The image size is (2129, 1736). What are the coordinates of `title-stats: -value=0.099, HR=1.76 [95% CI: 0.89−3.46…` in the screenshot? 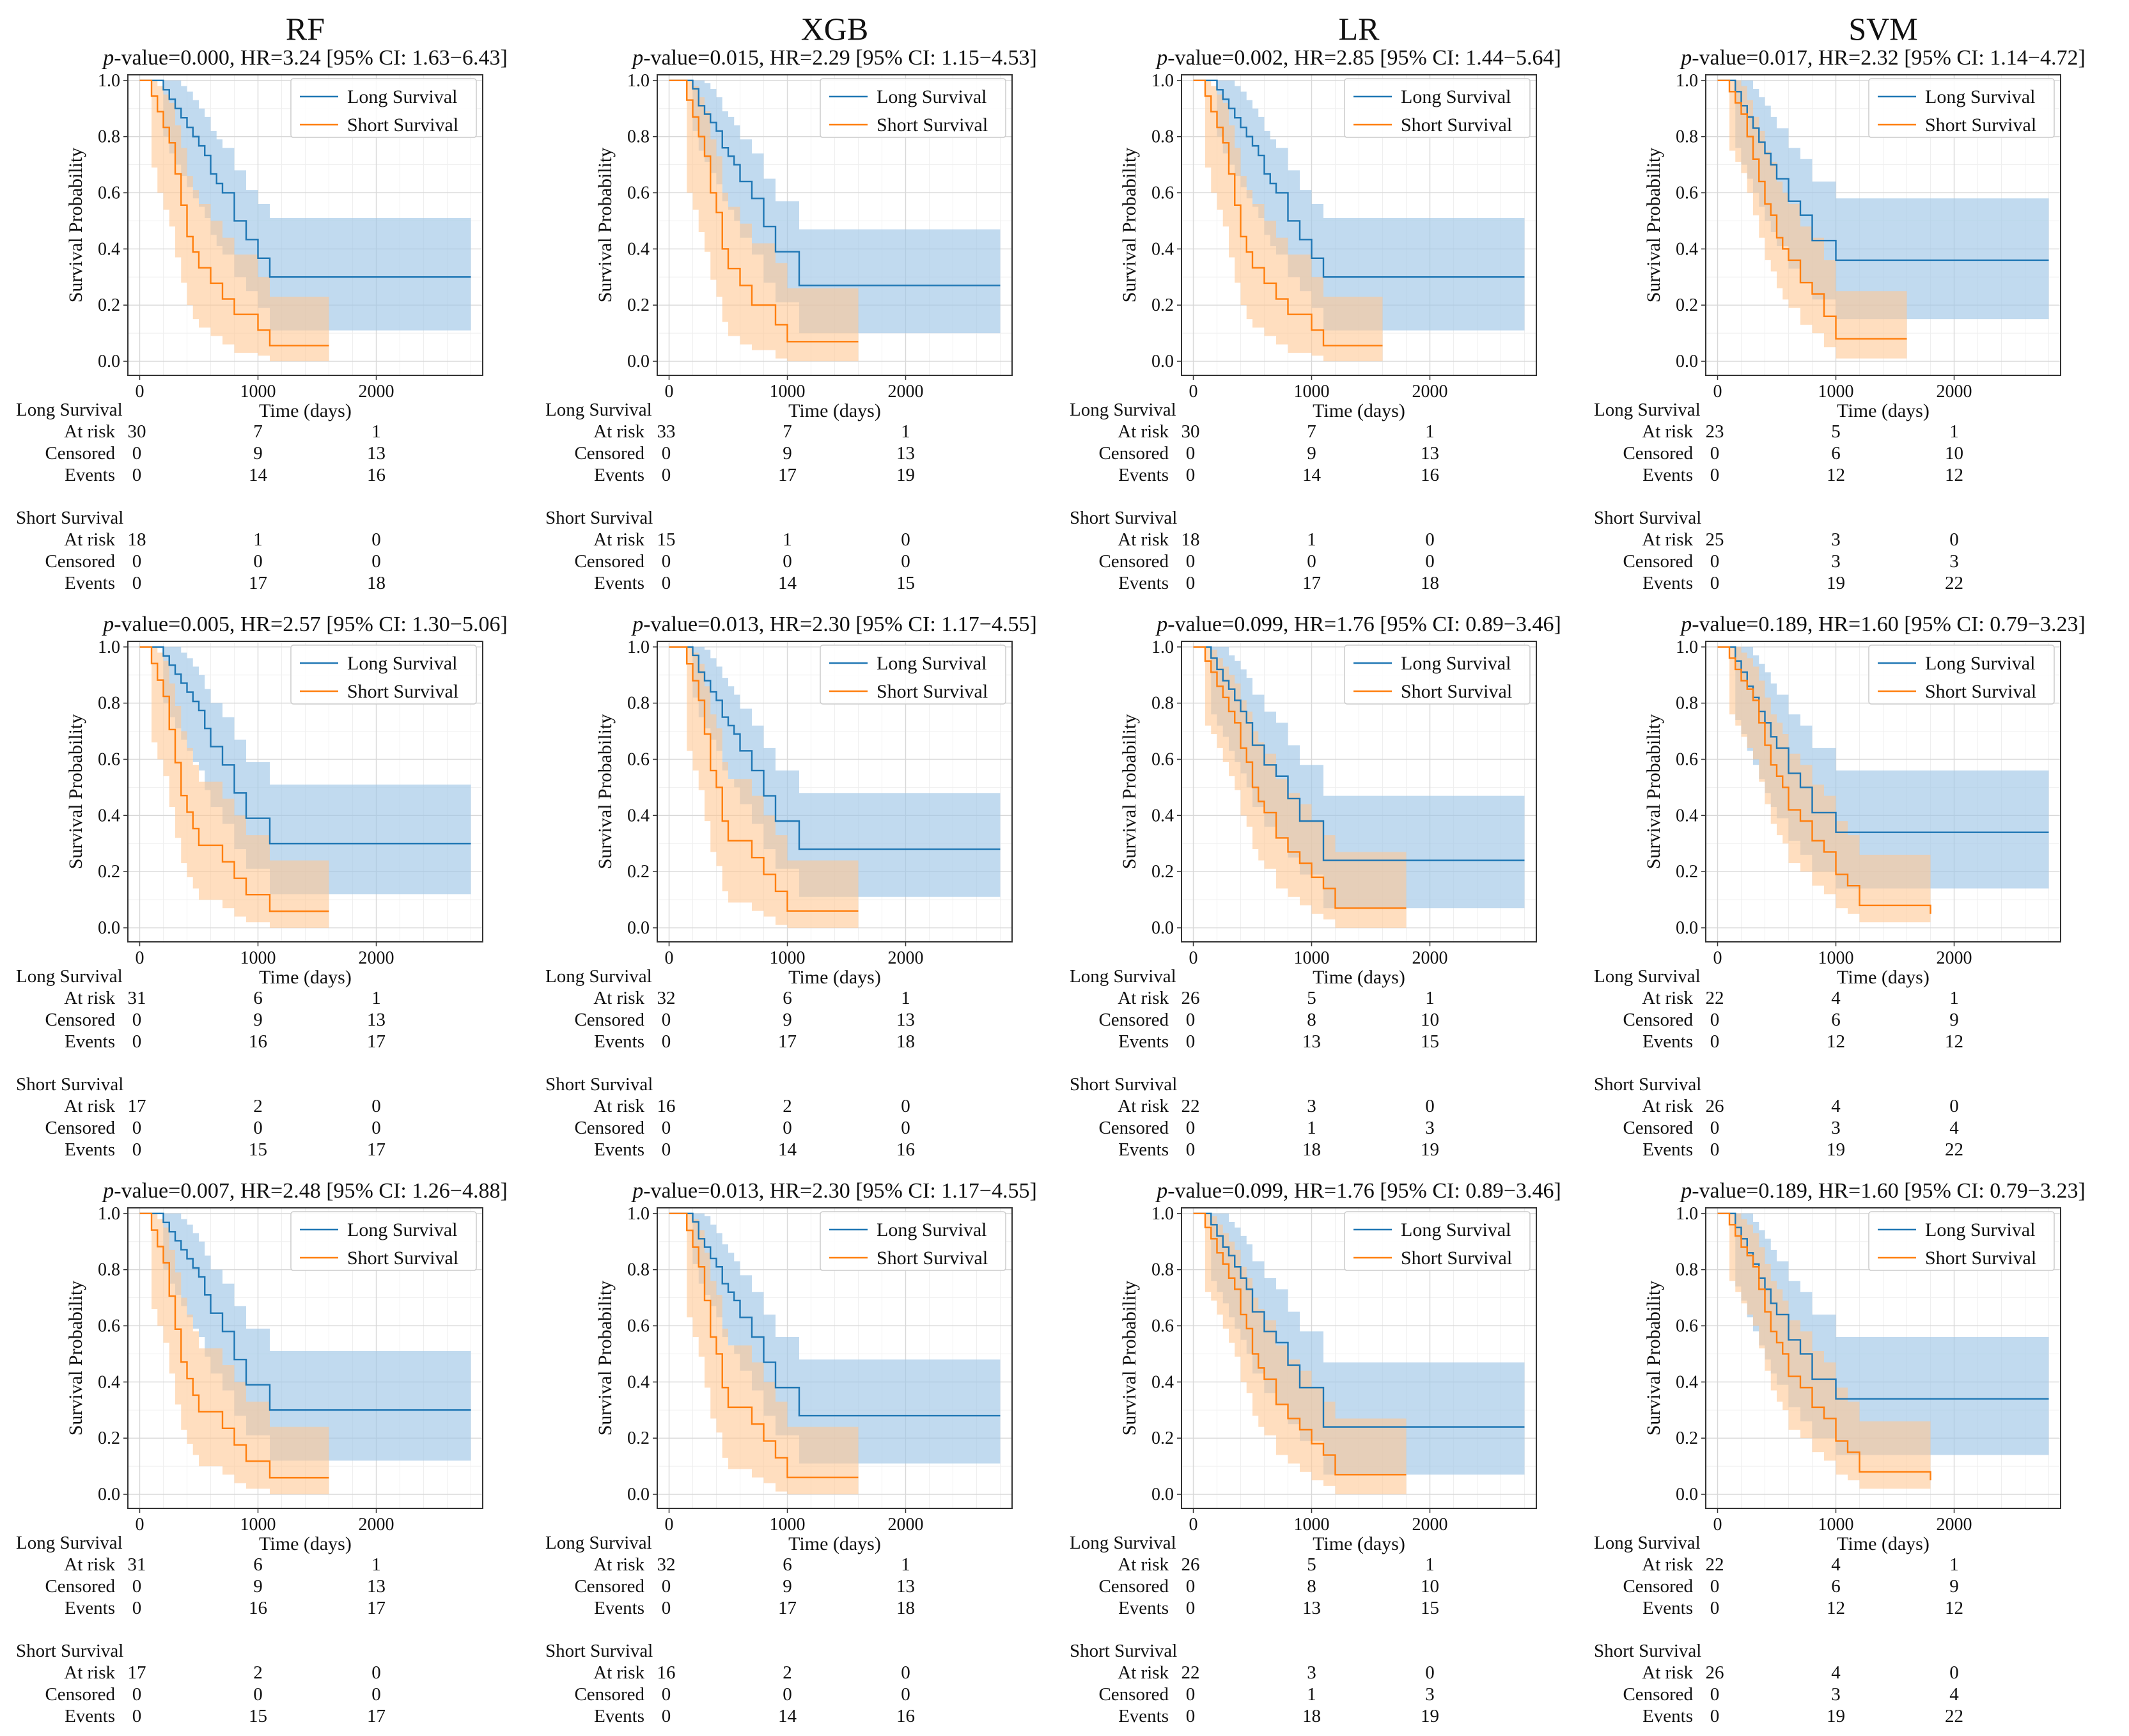 It's located at (1364, 1191).